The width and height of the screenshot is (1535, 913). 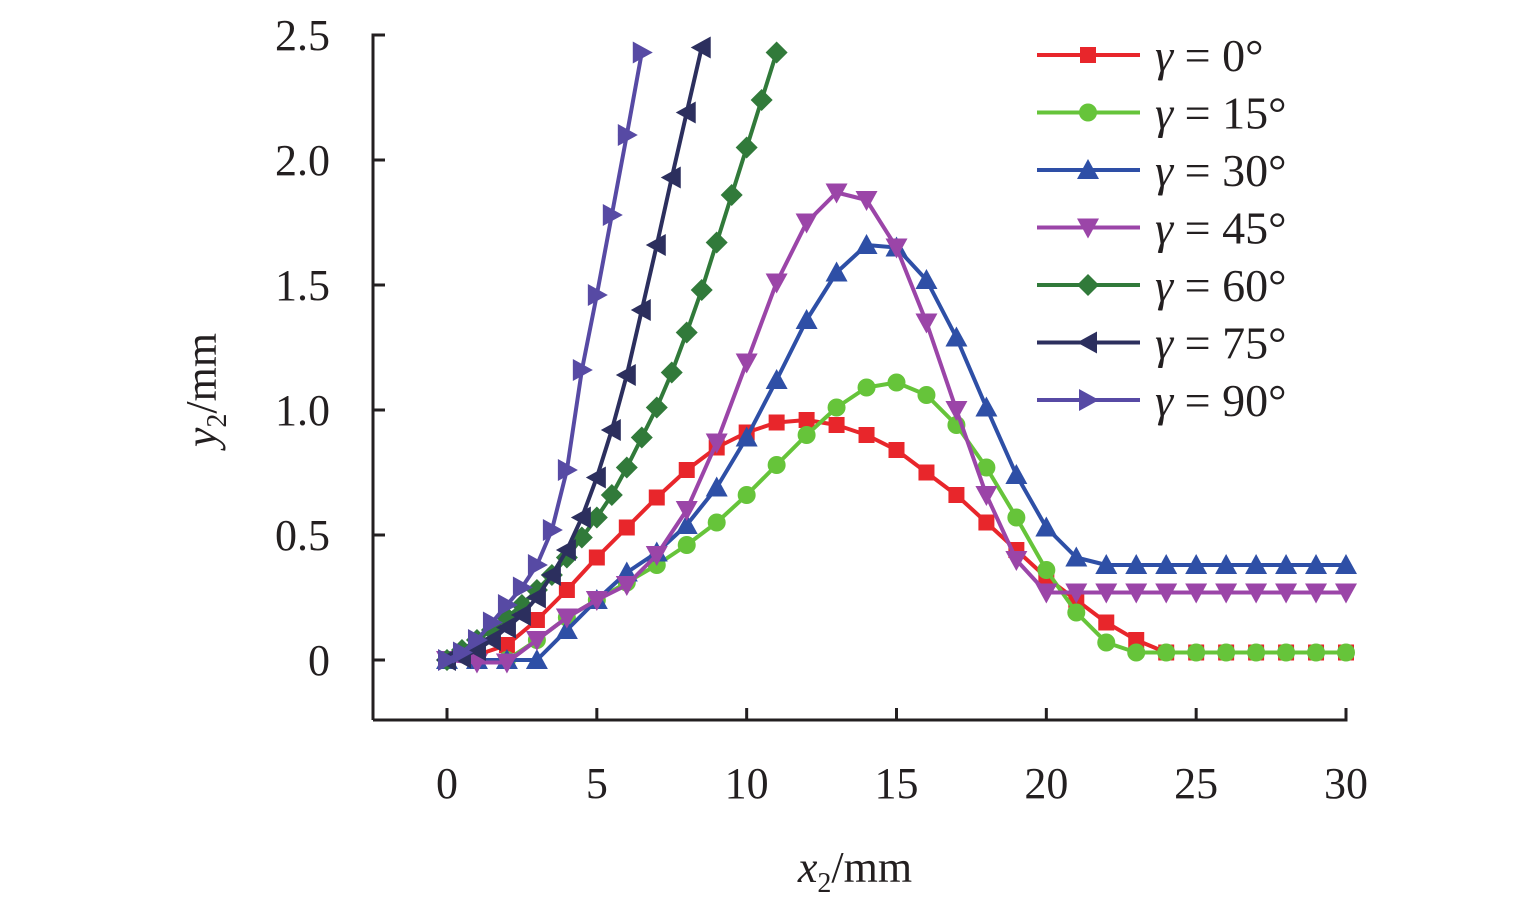 What do you see at coordinates (217, 421) in the screenshot?
I see `y-axis-title-sub: 2` at bounding box center [217, 421].